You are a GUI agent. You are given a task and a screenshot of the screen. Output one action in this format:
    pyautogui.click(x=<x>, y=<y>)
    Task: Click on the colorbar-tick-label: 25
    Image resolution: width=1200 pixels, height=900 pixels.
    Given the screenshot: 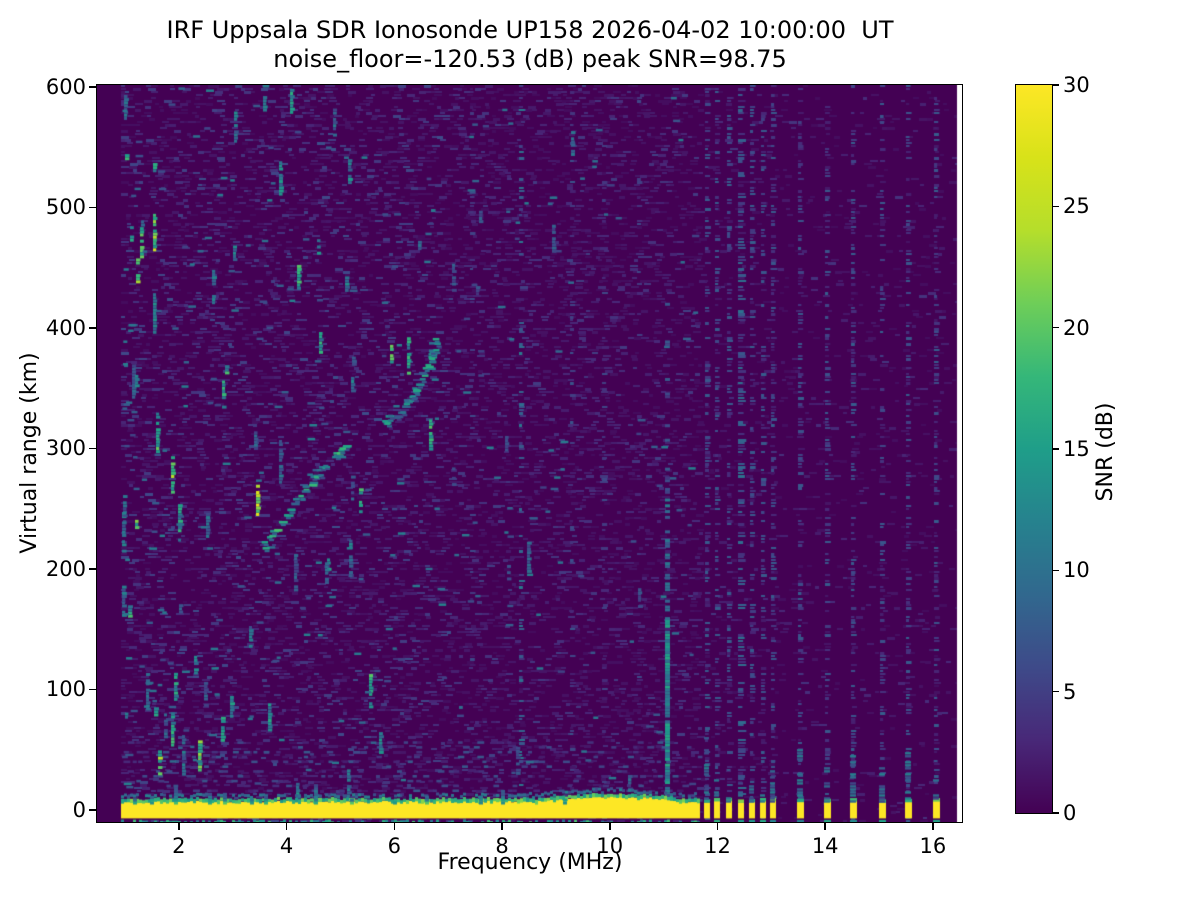 What is the action you would take?
    pyautogui.click(x=1076, y=206)
    